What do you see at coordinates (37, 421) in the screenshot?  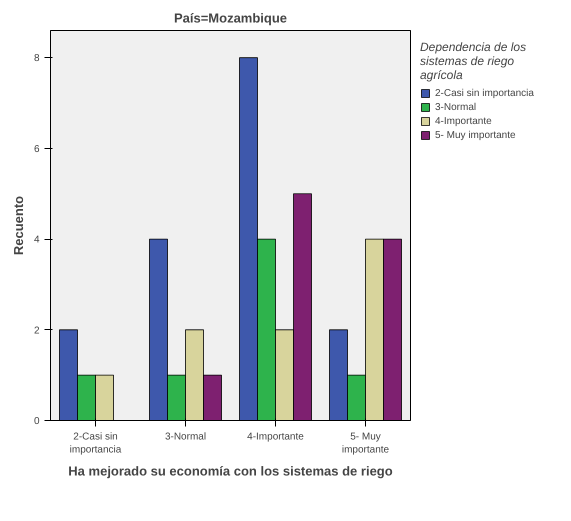 I see `y-tick-label: 0` at bounding box center [37, 421].